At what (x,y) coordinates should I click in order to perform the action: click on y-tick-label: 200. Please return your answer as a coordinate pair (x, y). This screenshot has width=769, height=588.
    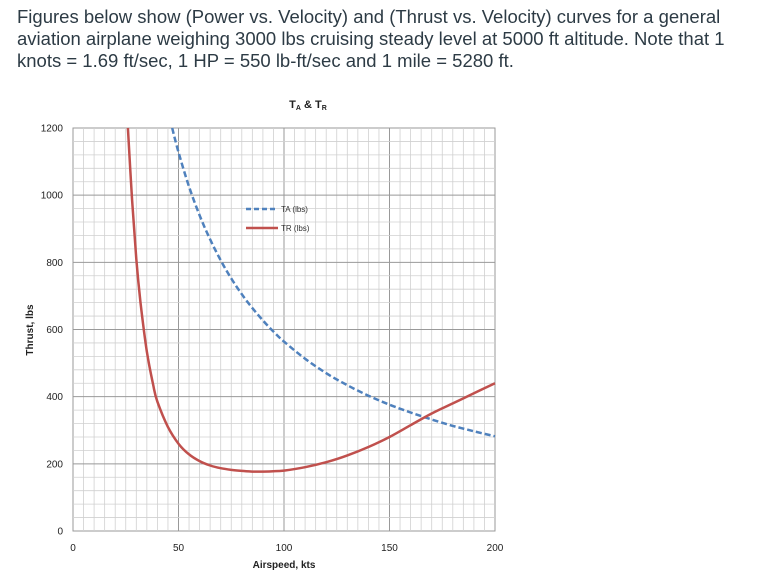
    Looking at the image, I should click on (54, 464).